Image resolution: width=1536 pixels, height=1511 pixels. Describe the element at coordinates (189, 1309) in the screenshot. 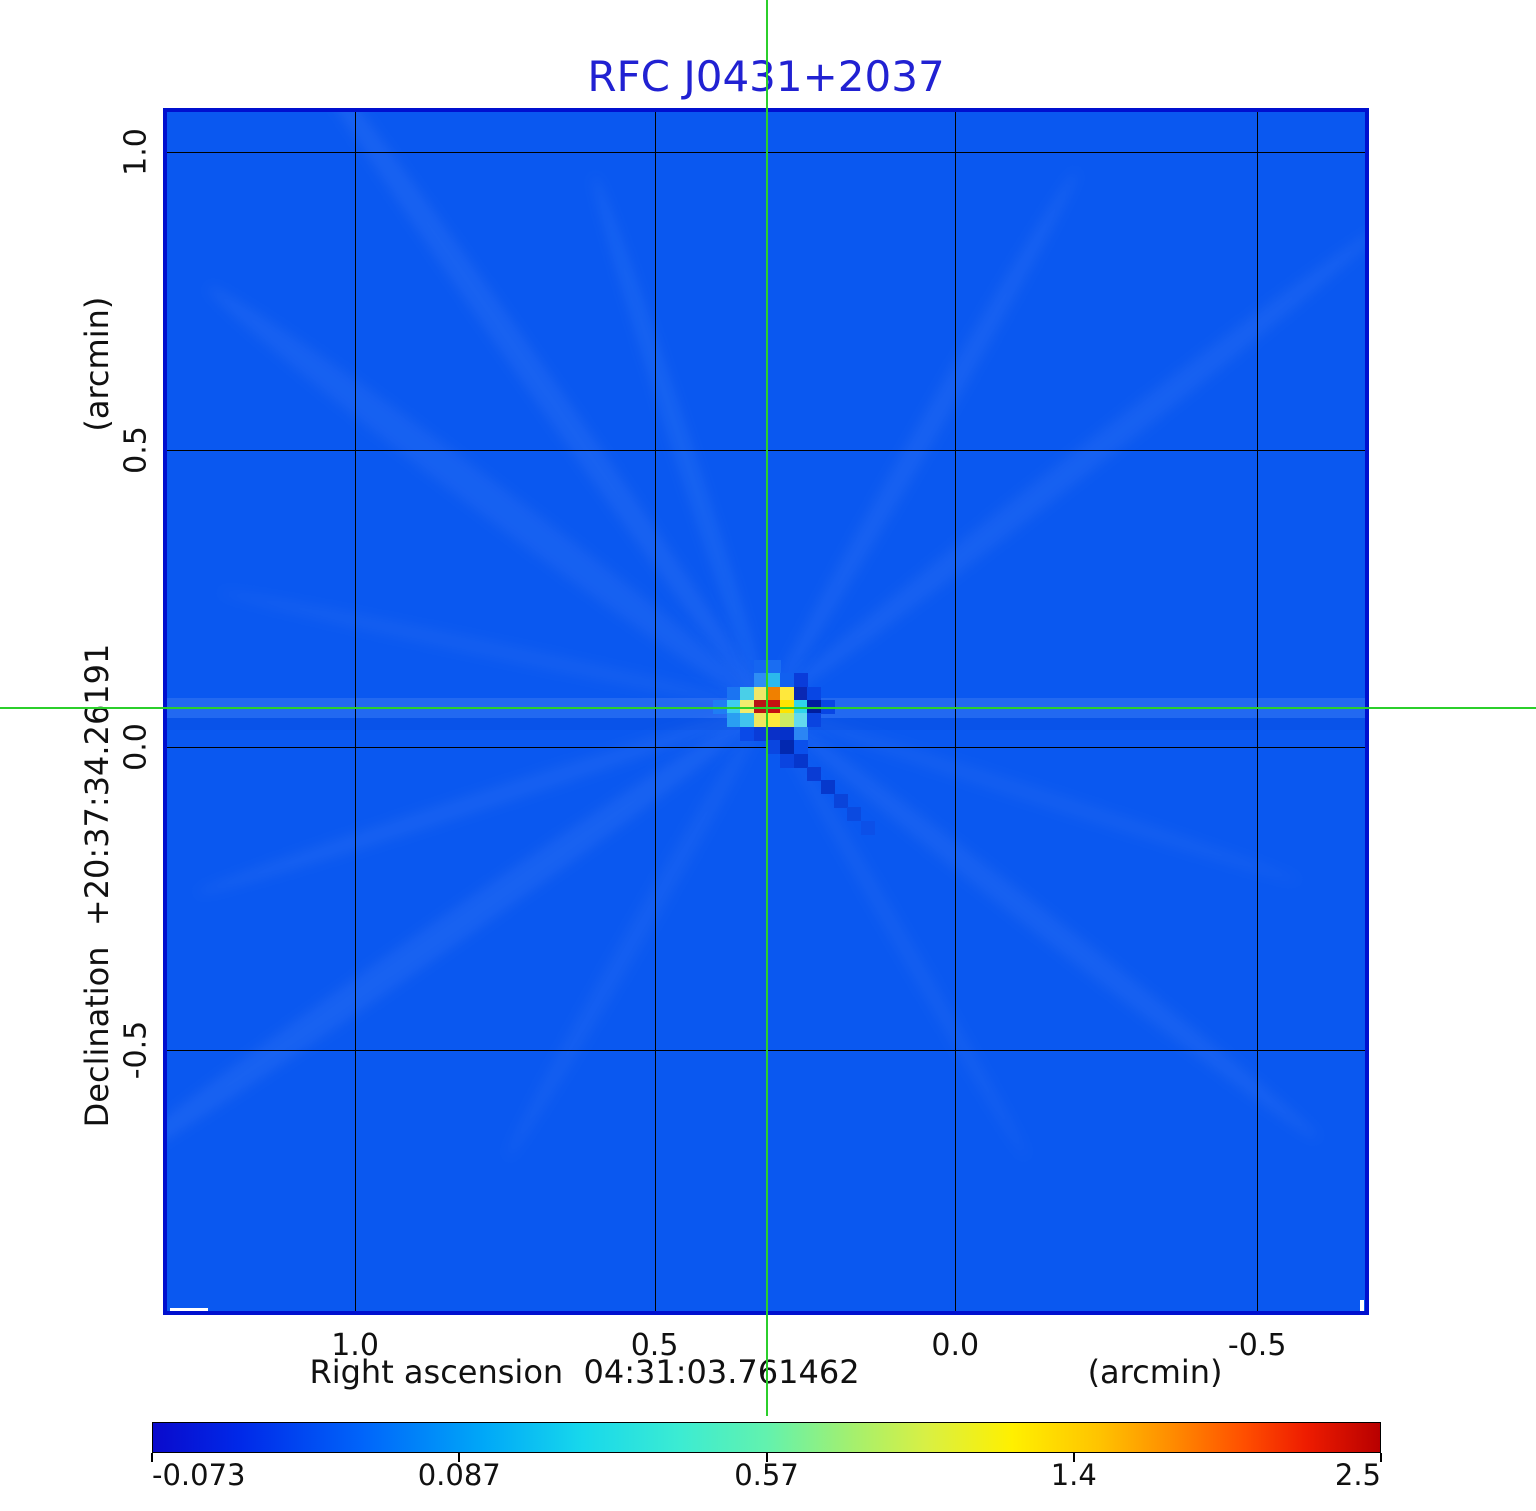

I see `plot-artifact-dash` at that location.